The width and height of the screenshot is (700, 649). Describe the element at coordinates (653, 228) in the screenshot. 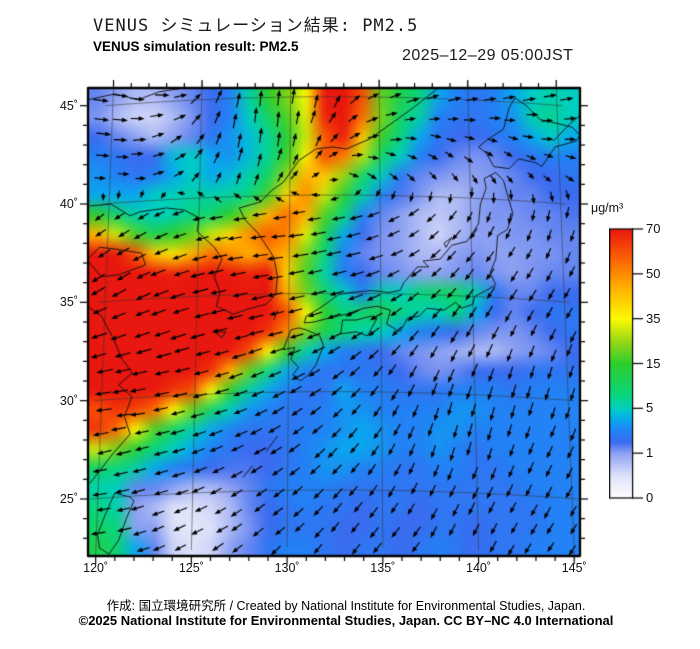

I see `colorbar-tick-label: 70` at that location.